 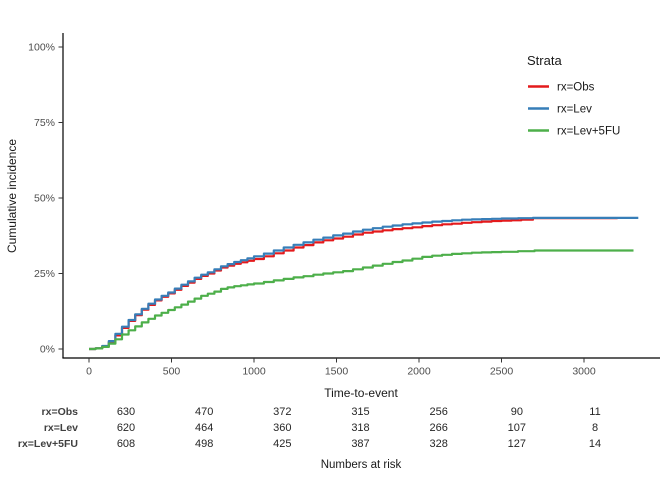 What do you see at coordinates (419, 372) in the screenshot?
I see `x-tick-label: 2000` at bounding box center [419, 372].